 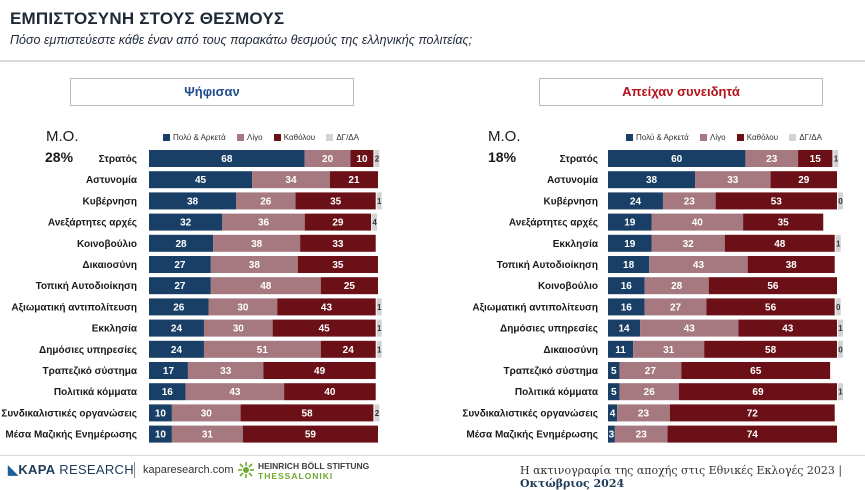 What do you see at coordinates (579, 159) in the screenshot?
I see `category-label: Στρατός` at bounding box center [579, 159].